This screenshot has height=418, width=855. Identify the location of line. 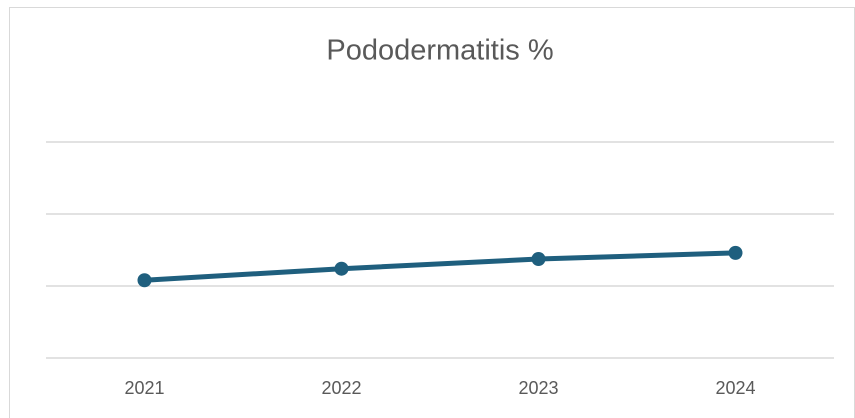
(440, 266).